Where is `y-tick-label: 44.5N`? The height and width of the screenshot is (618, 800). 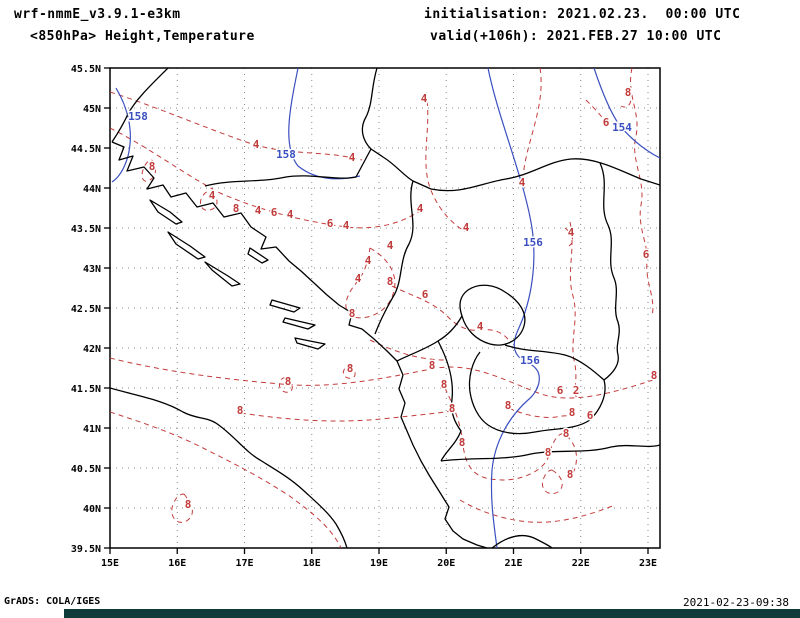 y-tick-label: 44.5N is located at coordinates (86, 149).